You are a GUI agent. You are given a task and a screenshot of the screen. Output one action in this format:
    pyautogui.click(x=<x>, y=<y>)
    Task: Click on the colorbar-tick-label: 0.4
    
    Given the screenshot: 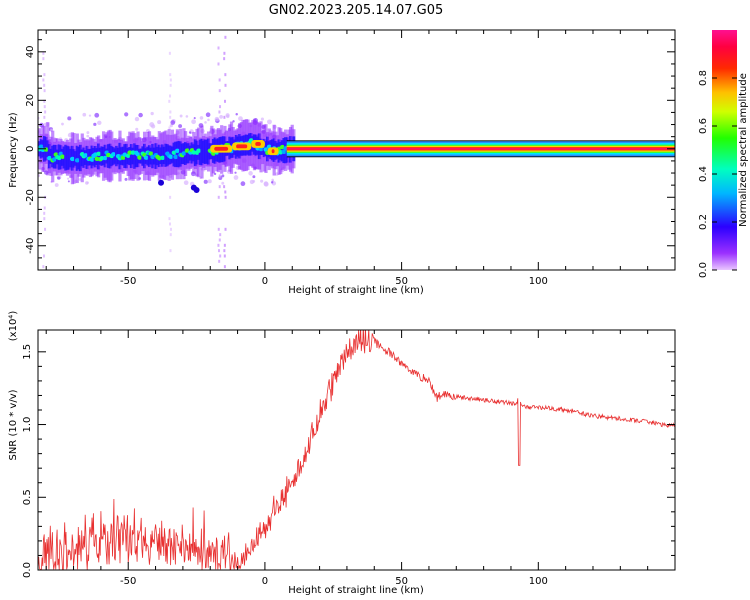 What is the action you would take?
    pyautogui.click(x=703, y=174)
    